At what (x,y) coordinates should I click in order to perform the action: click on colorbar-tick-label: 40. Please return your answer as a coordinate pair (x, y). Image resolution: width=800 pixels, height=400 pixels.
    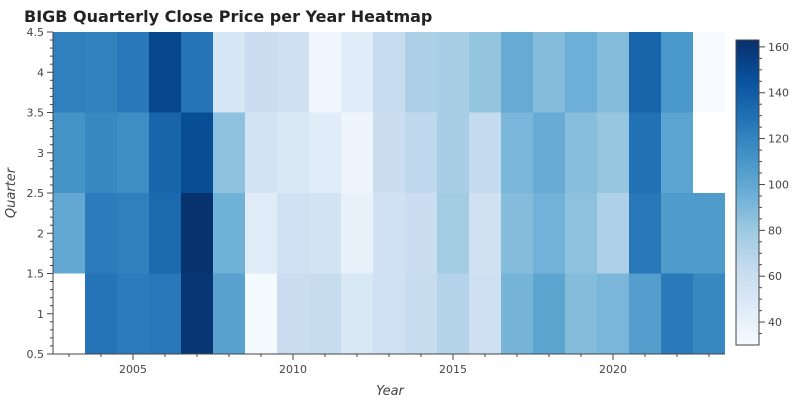
    Looking at the image, I should click on (775, 322).